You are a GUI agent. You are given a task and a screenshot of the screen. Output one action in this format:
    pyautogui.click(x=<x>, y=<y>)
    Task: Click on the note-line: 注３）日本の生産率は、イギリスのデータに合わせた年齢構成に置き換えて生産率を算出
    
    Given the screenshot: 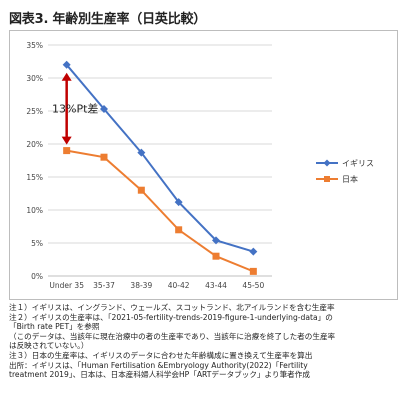 What is the action you would take?
    pyautogui.click(x=161, y=355)
    